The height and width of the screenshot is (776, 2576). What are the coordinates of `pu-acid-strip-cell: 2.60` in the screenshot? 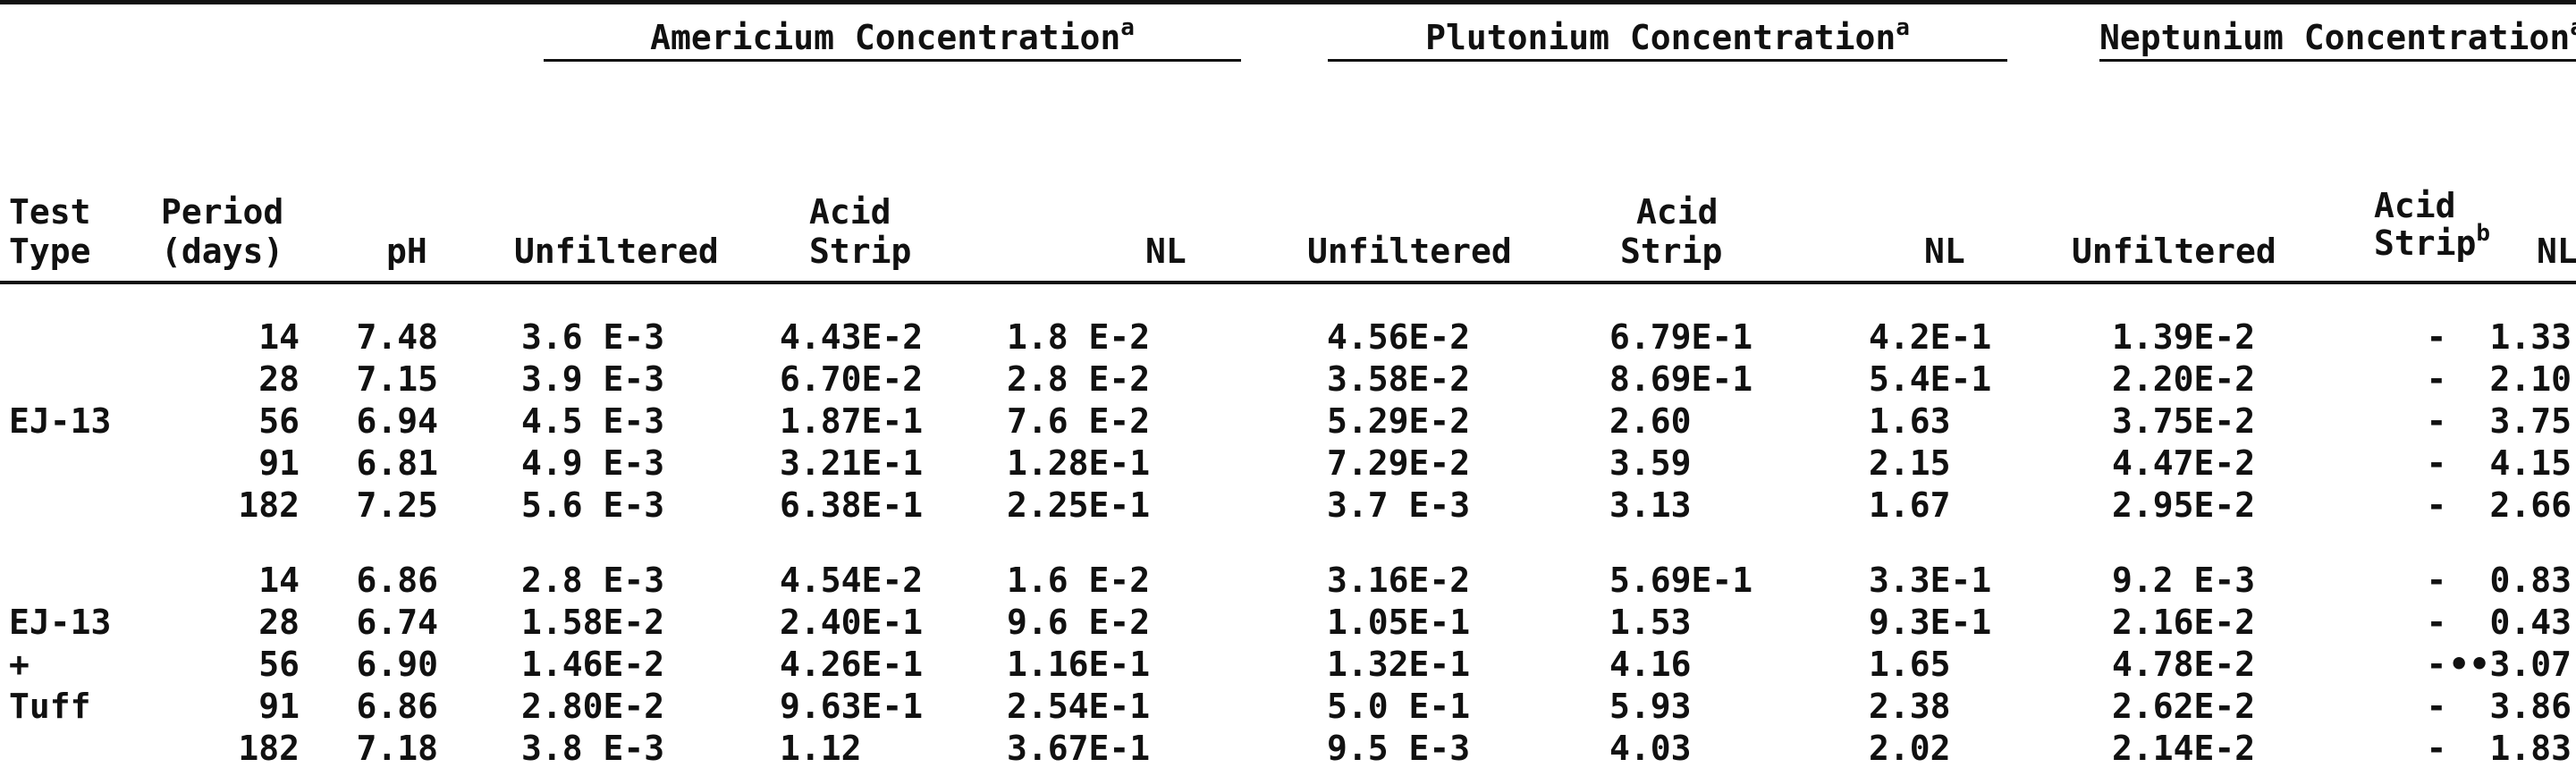 It's located at (1650, 421).